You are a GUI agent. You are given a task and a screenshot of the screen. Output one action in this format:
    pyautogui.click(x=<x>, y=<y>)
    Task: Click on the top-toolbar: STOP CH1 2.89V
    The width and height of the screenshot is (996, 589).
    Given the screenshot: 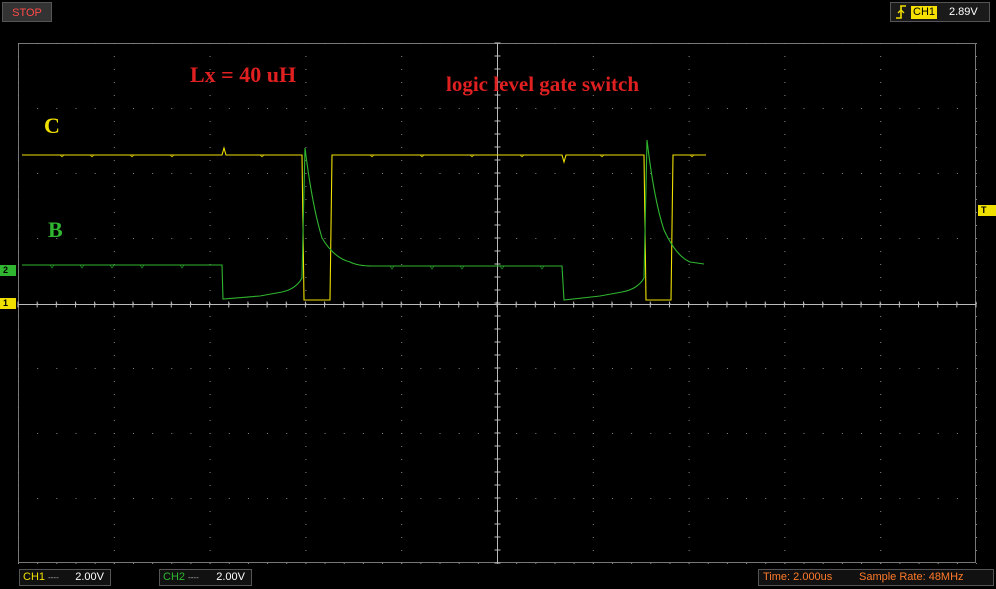 What is the action you would take?
    pyautogui.click(x=498, y=13)
    